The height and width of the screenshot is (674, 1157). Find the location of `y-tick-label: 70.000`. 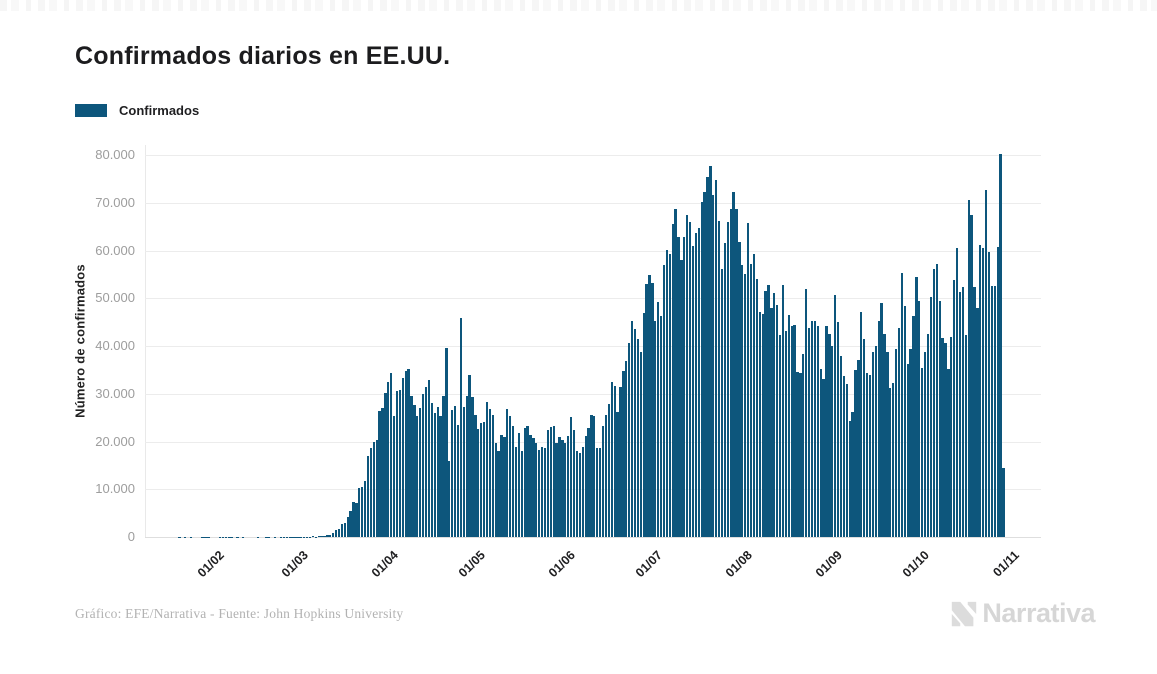

y-tick-label: 70.000 is located at coordinates (115, 202).